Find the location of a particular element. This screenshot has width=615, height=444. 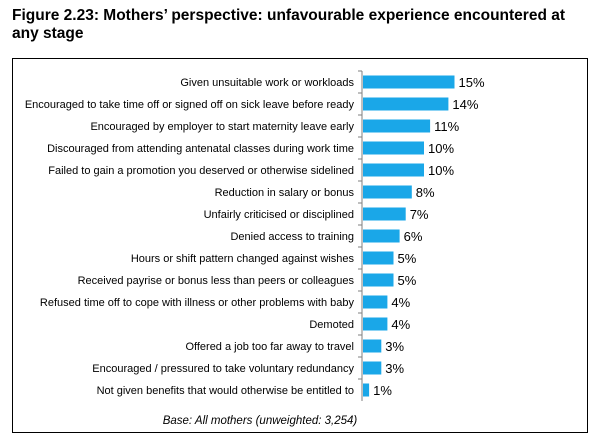

value-label: 7% is located at coordinates (419, 214).